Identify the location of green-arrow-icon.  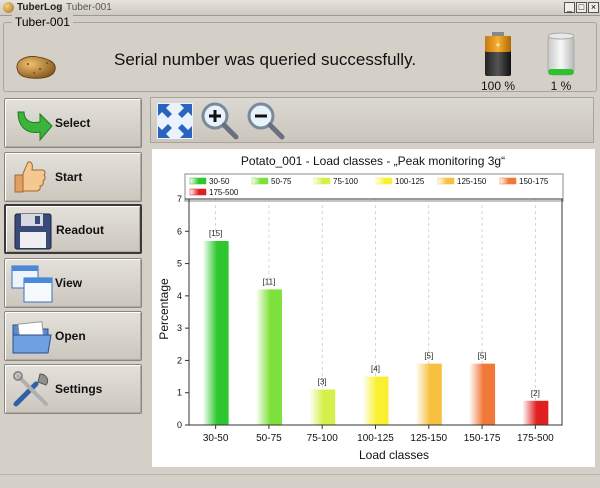
(35, 126).